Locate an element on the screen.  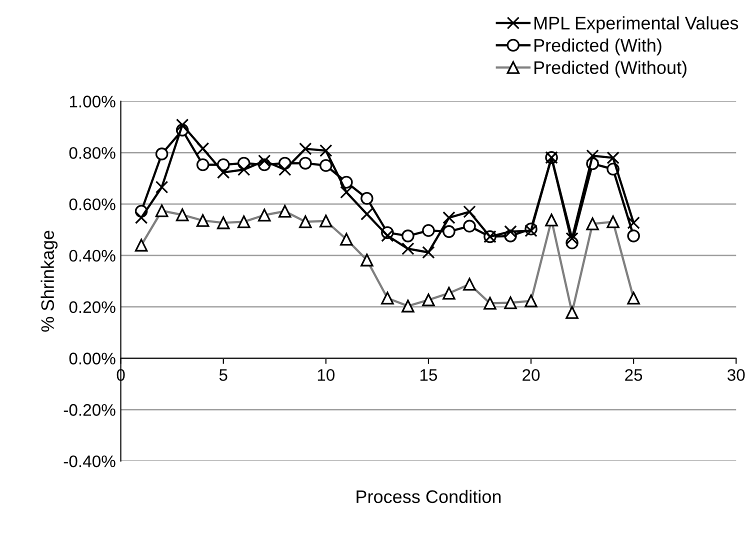
x-tick-label: 15 is located at coordinates (429, 375).